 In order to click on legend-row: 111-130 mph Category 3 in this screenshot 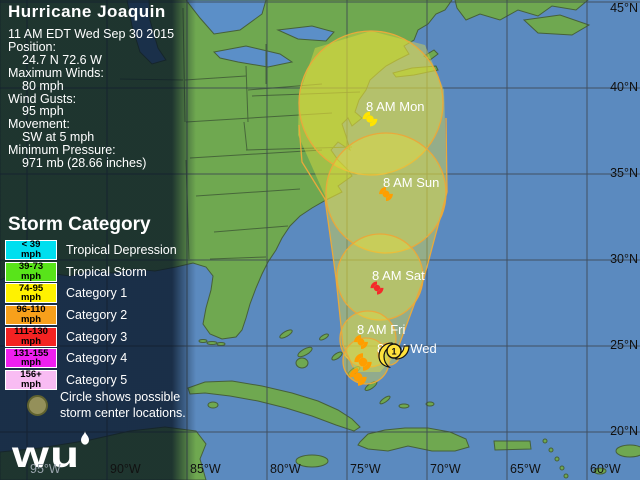, I will do `click(91, 337)`.